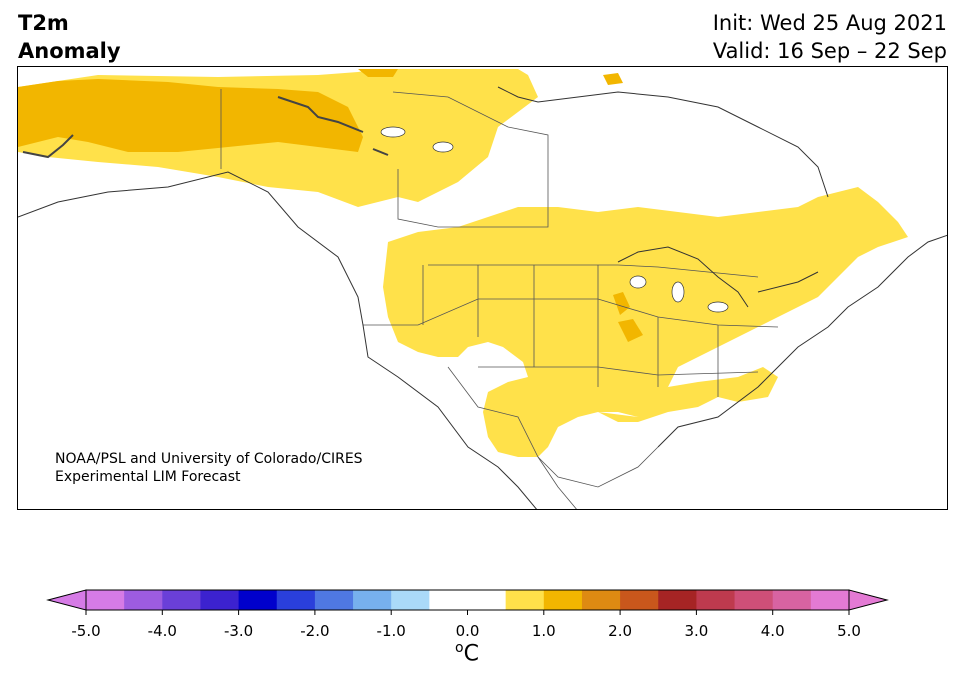  I want to click on gulf-coast-border, so click(598, 467).